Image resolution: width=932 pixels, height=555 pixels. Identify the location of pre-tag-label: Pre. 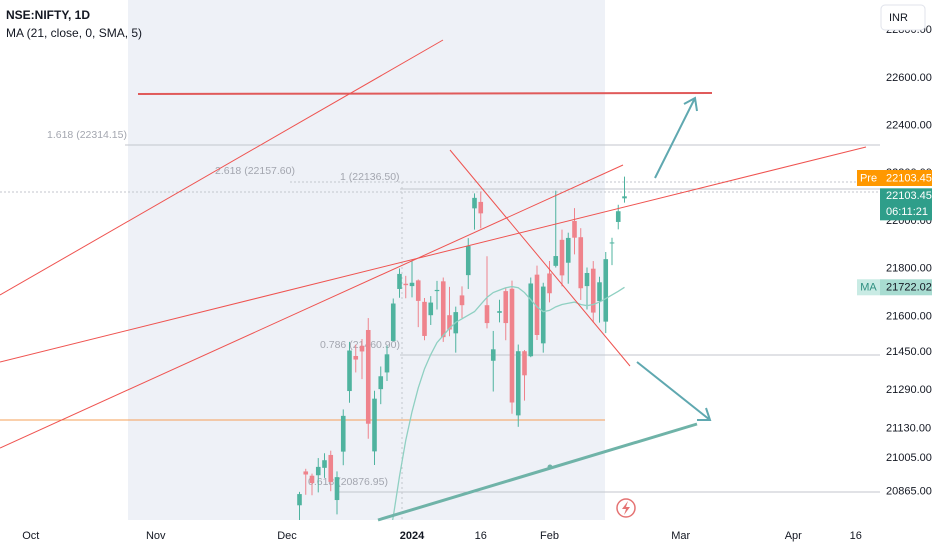
(868, 178).